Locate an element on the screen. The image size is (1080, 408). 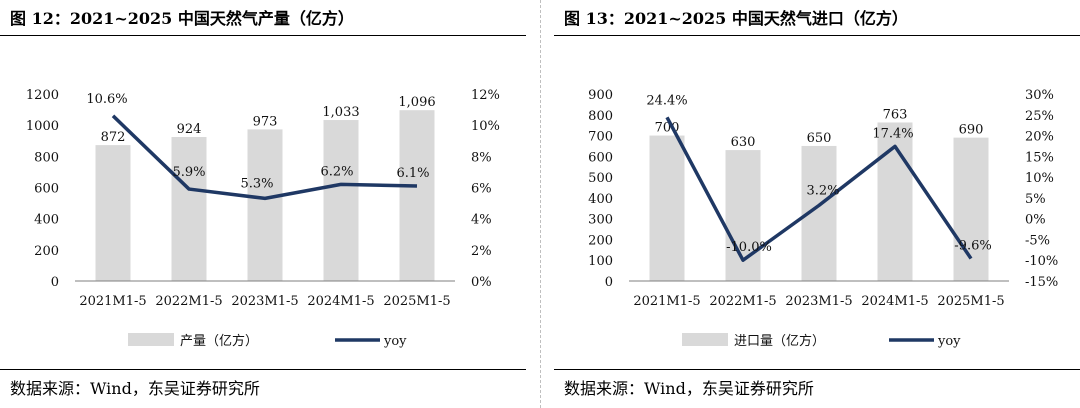
yoy-value-label: 5.3% is located at coordinates (256, 183).